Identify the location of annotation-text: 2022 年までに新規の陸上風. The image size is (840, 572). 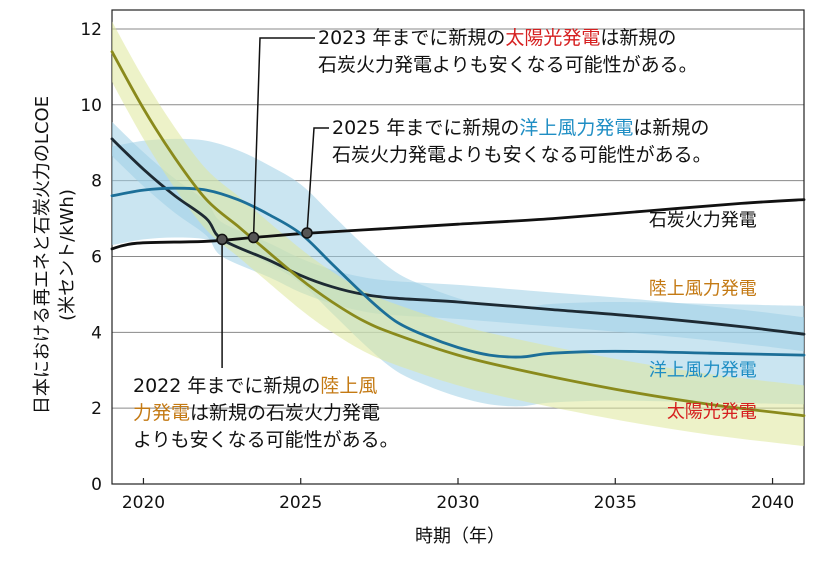
(255, 386).